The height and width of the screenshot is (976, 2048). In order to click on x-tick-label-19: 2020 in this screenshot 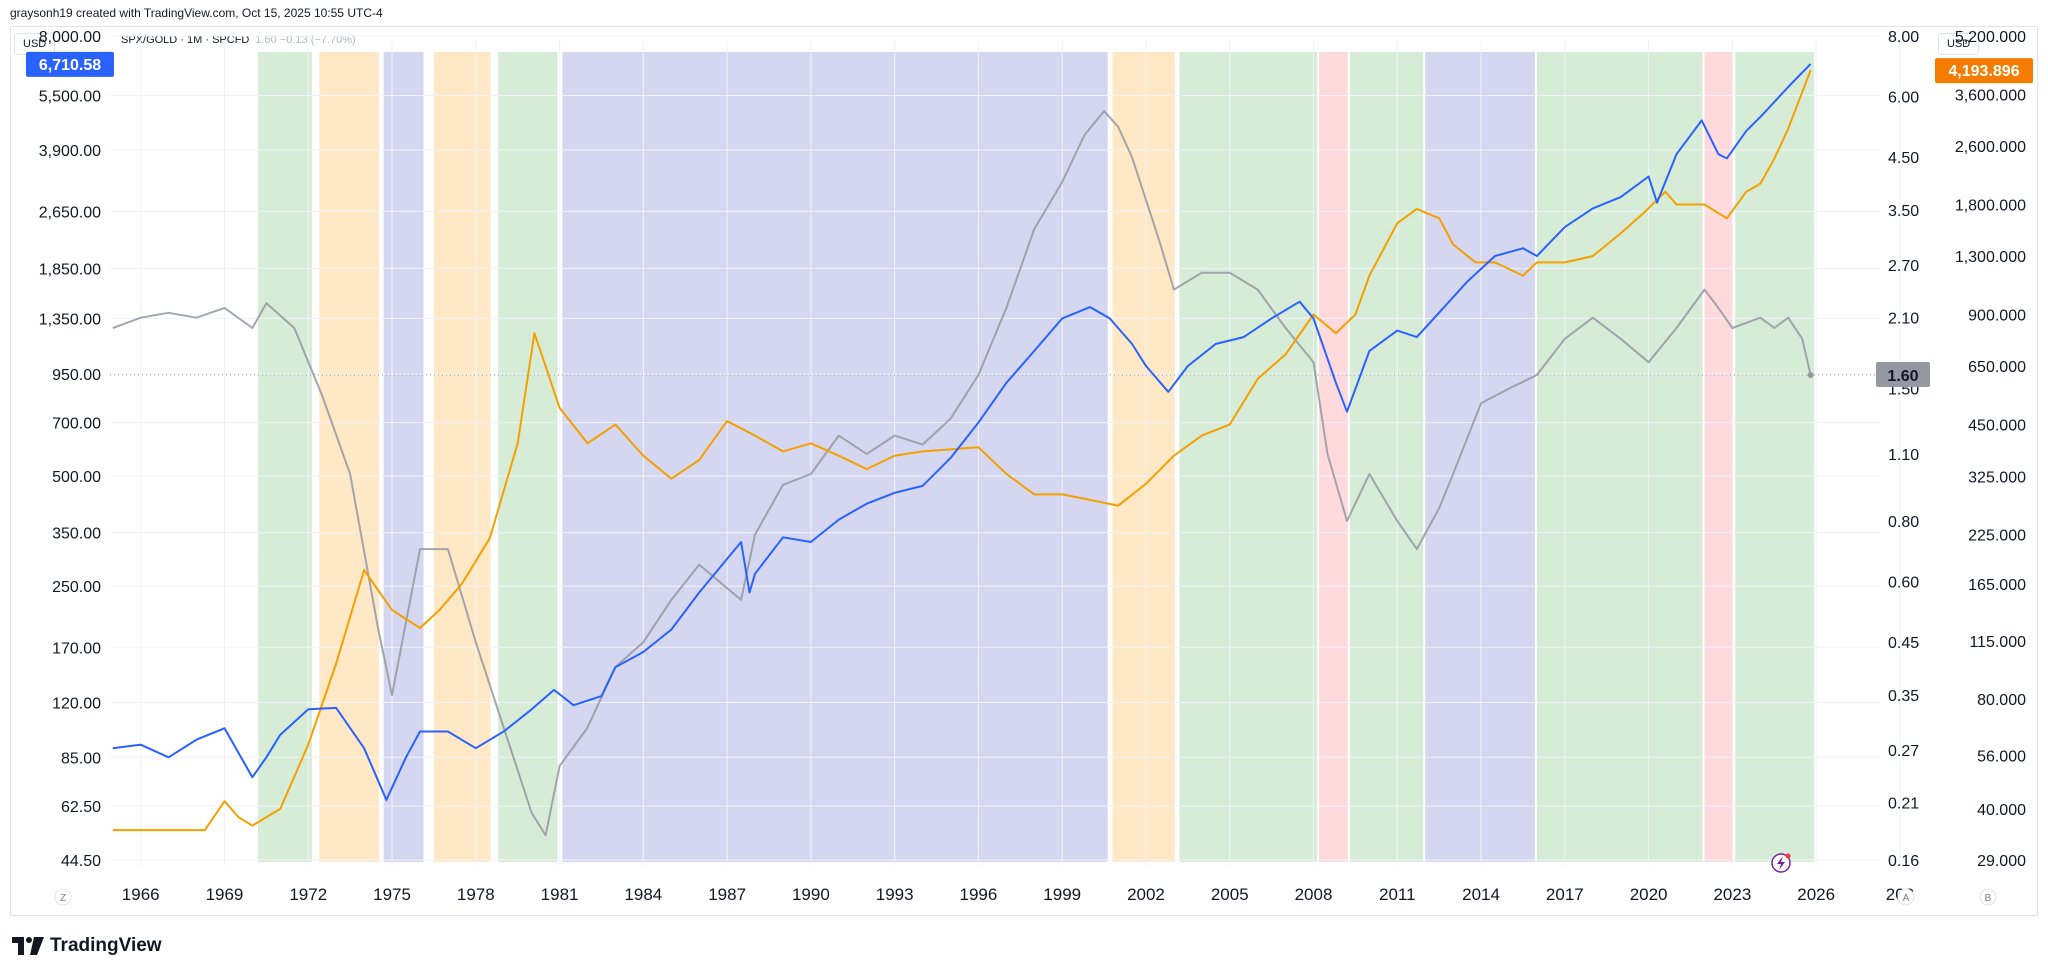, I will do `click(1649, 894)`.